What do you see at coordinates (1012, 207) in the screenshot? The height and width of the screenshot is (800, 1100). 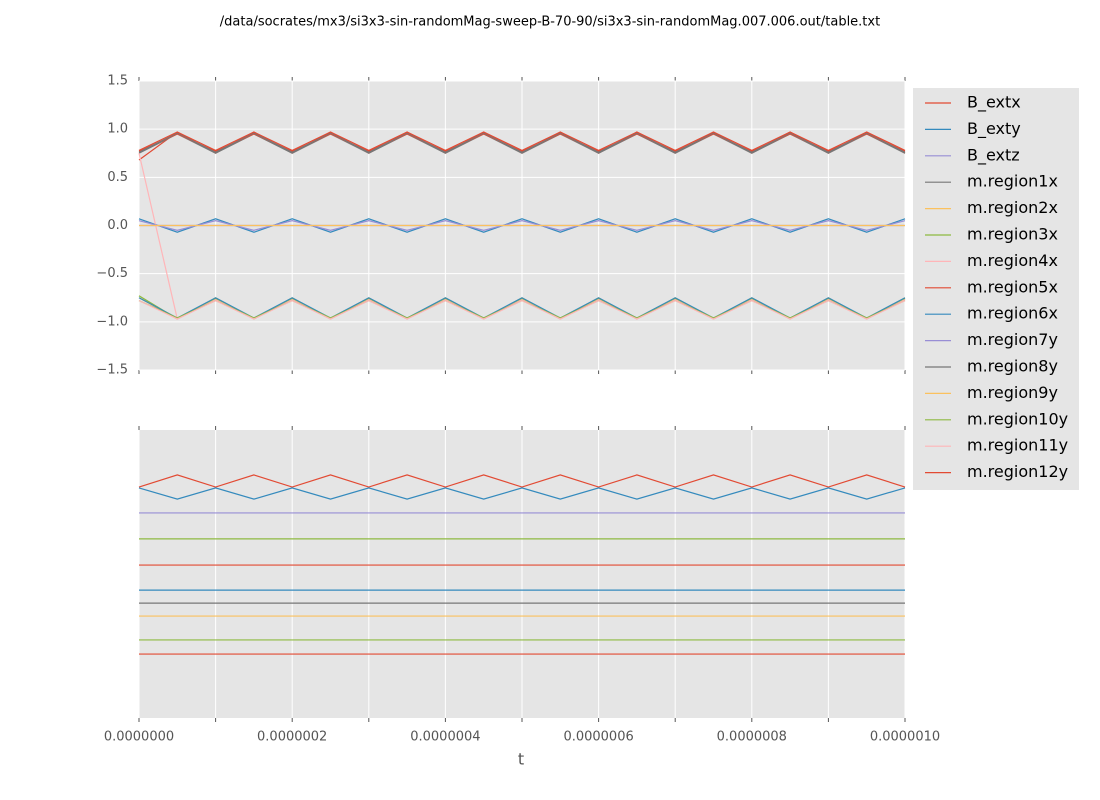 I see `legend-label: m.region2x` at bounding box center [1012, 207].